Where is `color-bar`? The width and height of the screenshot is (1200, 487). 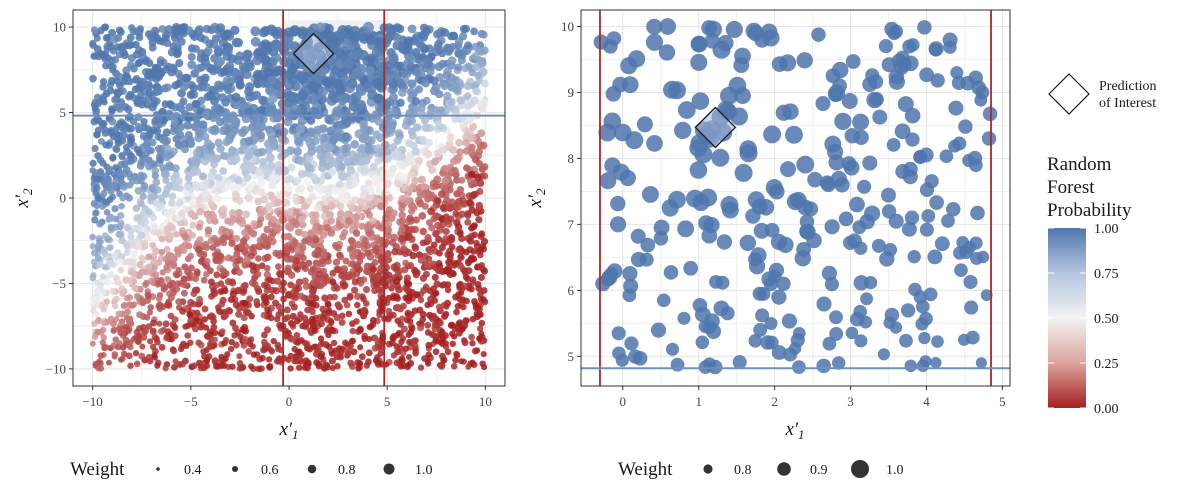 color-bar is located at coordinates (1067, 318).